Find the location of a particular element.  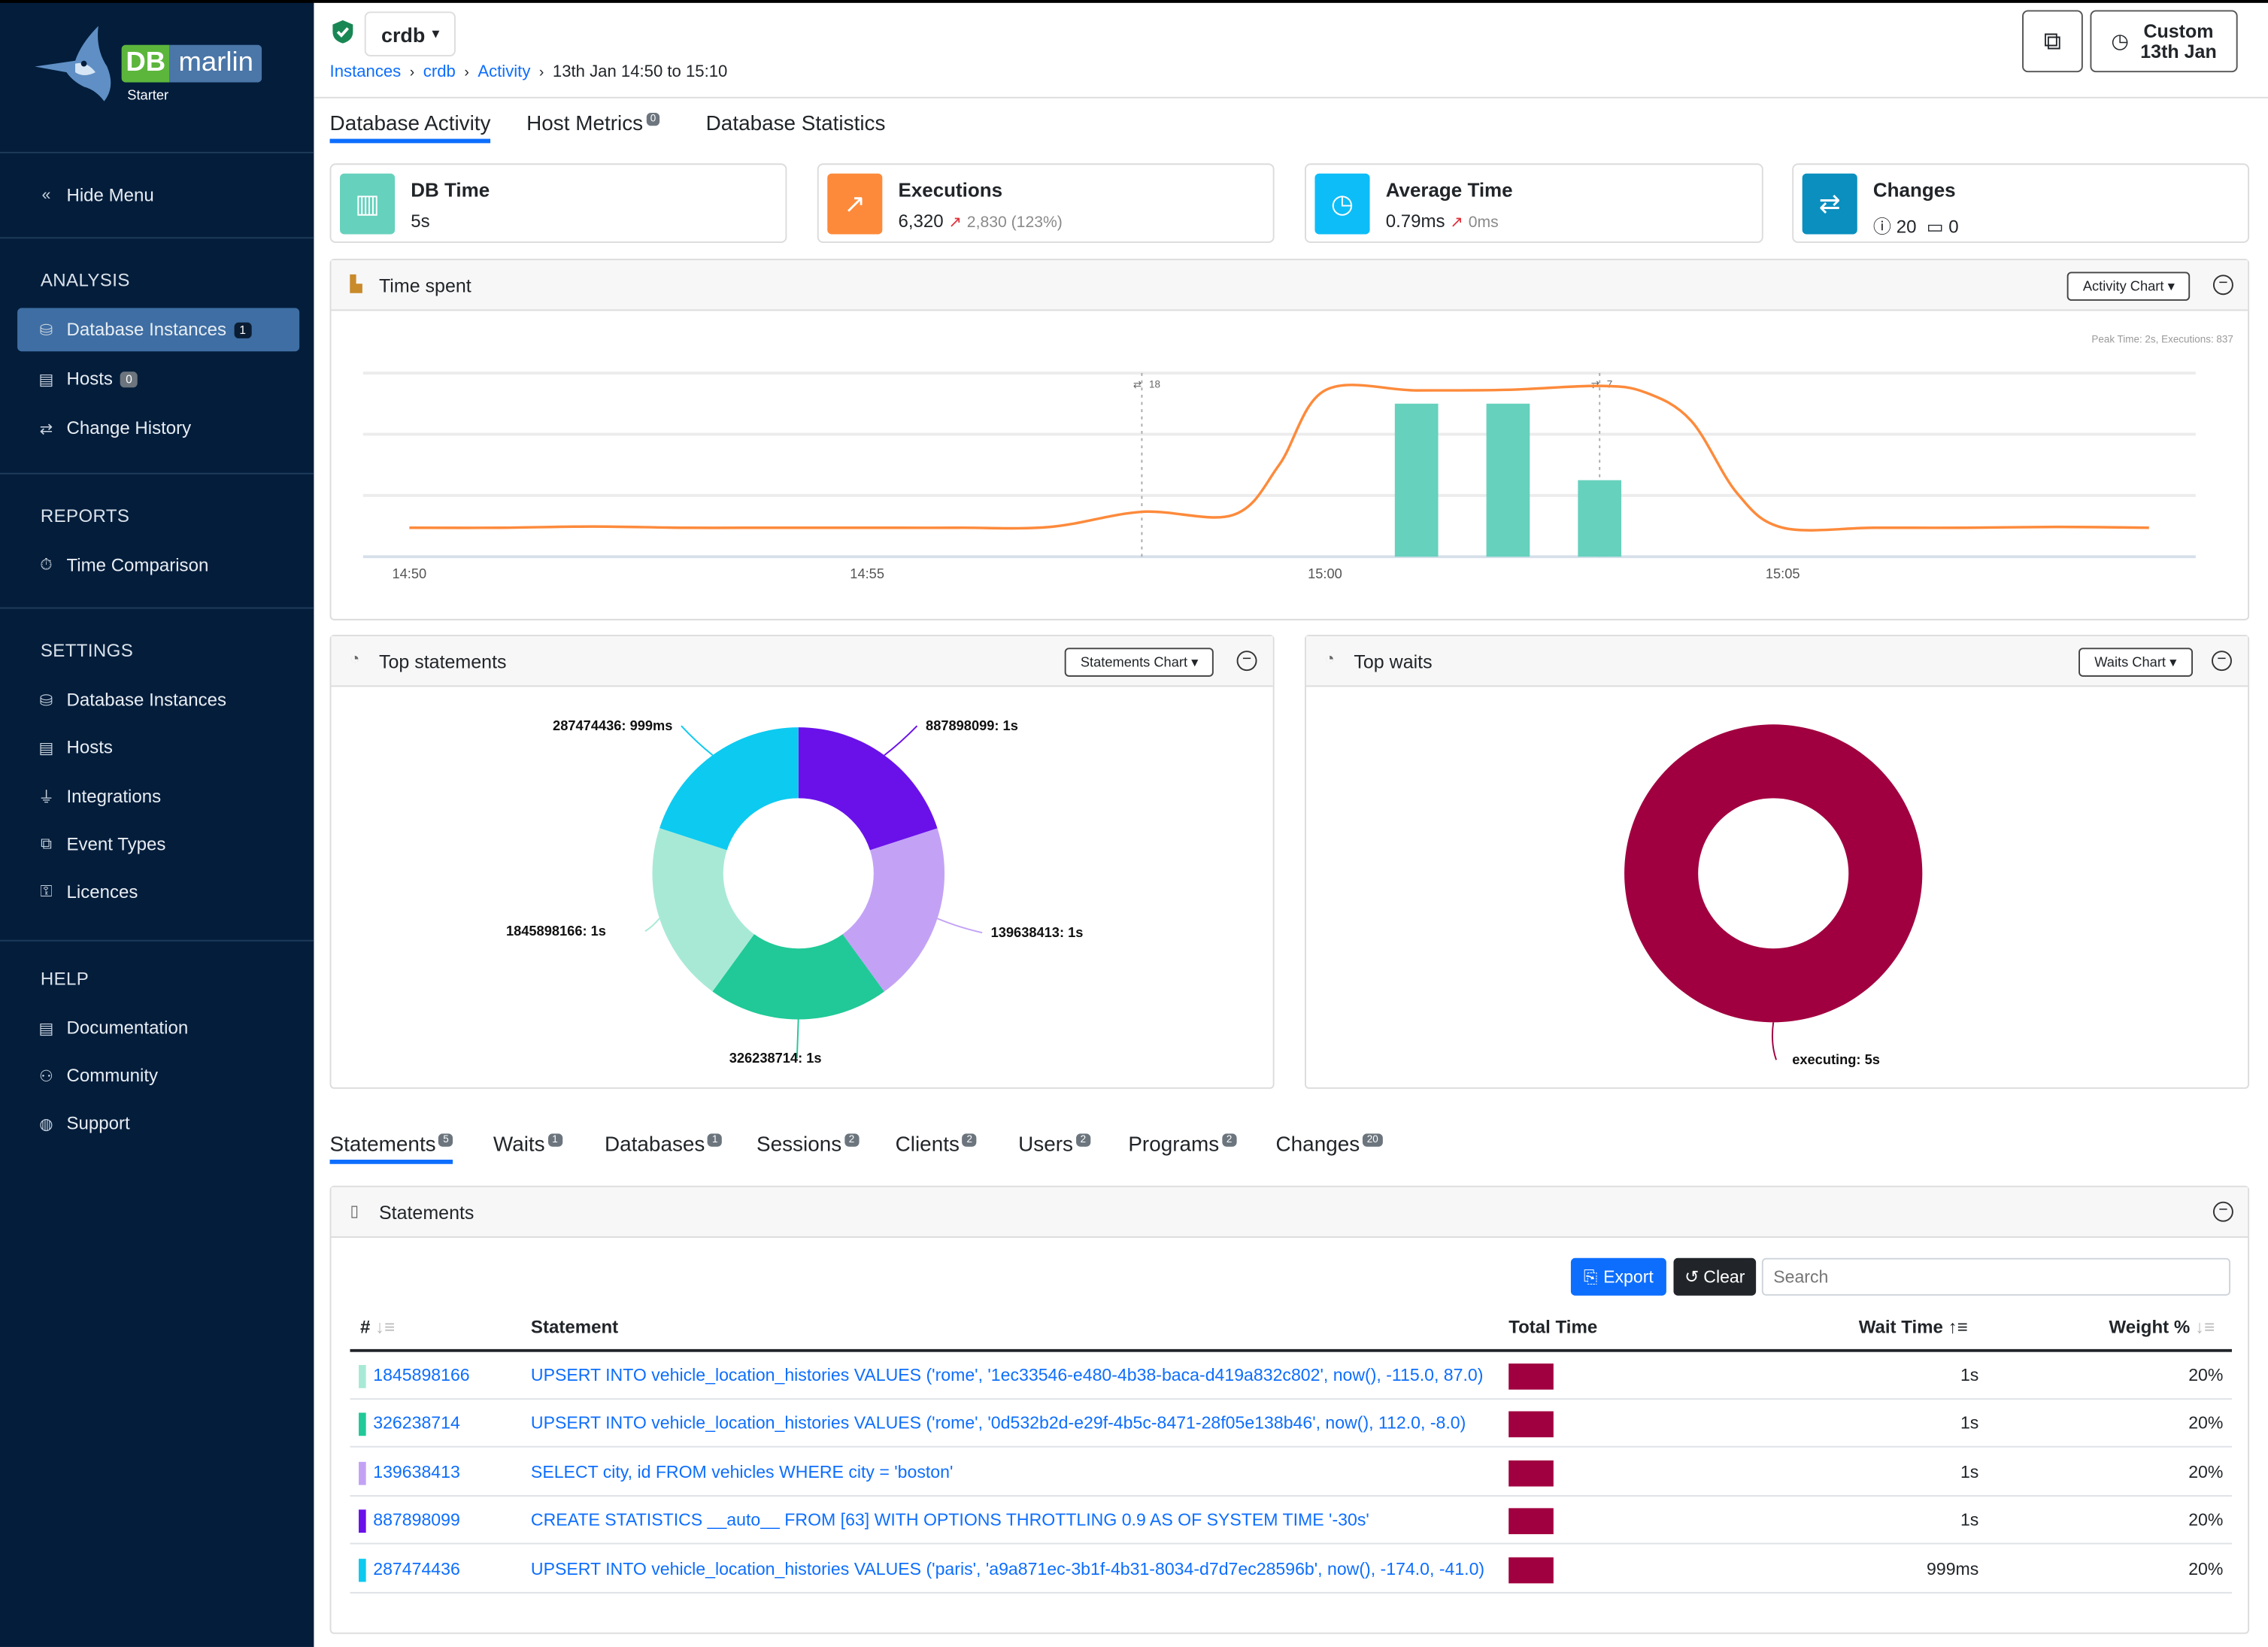

sidebar-item-change-history: ⇄ Change History is located at coordinates (158, 428).